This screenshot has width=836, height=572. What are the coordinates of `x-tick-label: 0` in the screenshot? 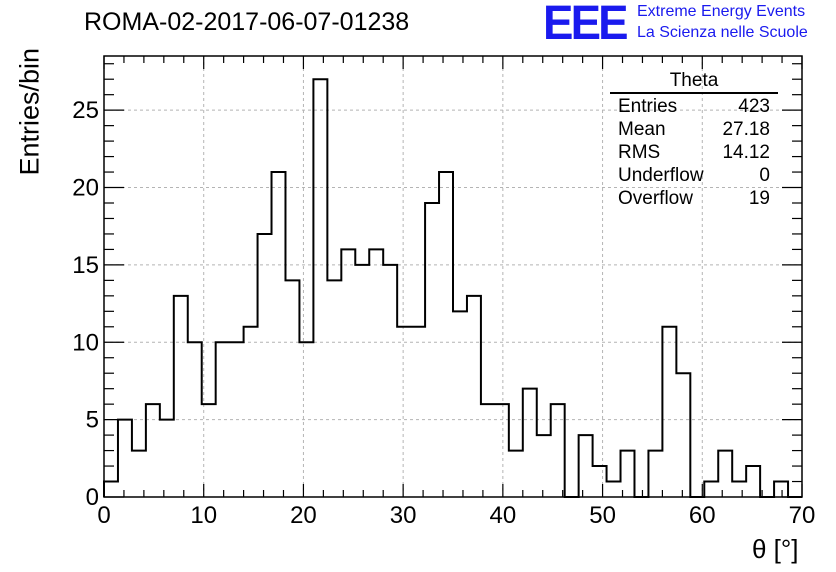 It's located at (103, 515).